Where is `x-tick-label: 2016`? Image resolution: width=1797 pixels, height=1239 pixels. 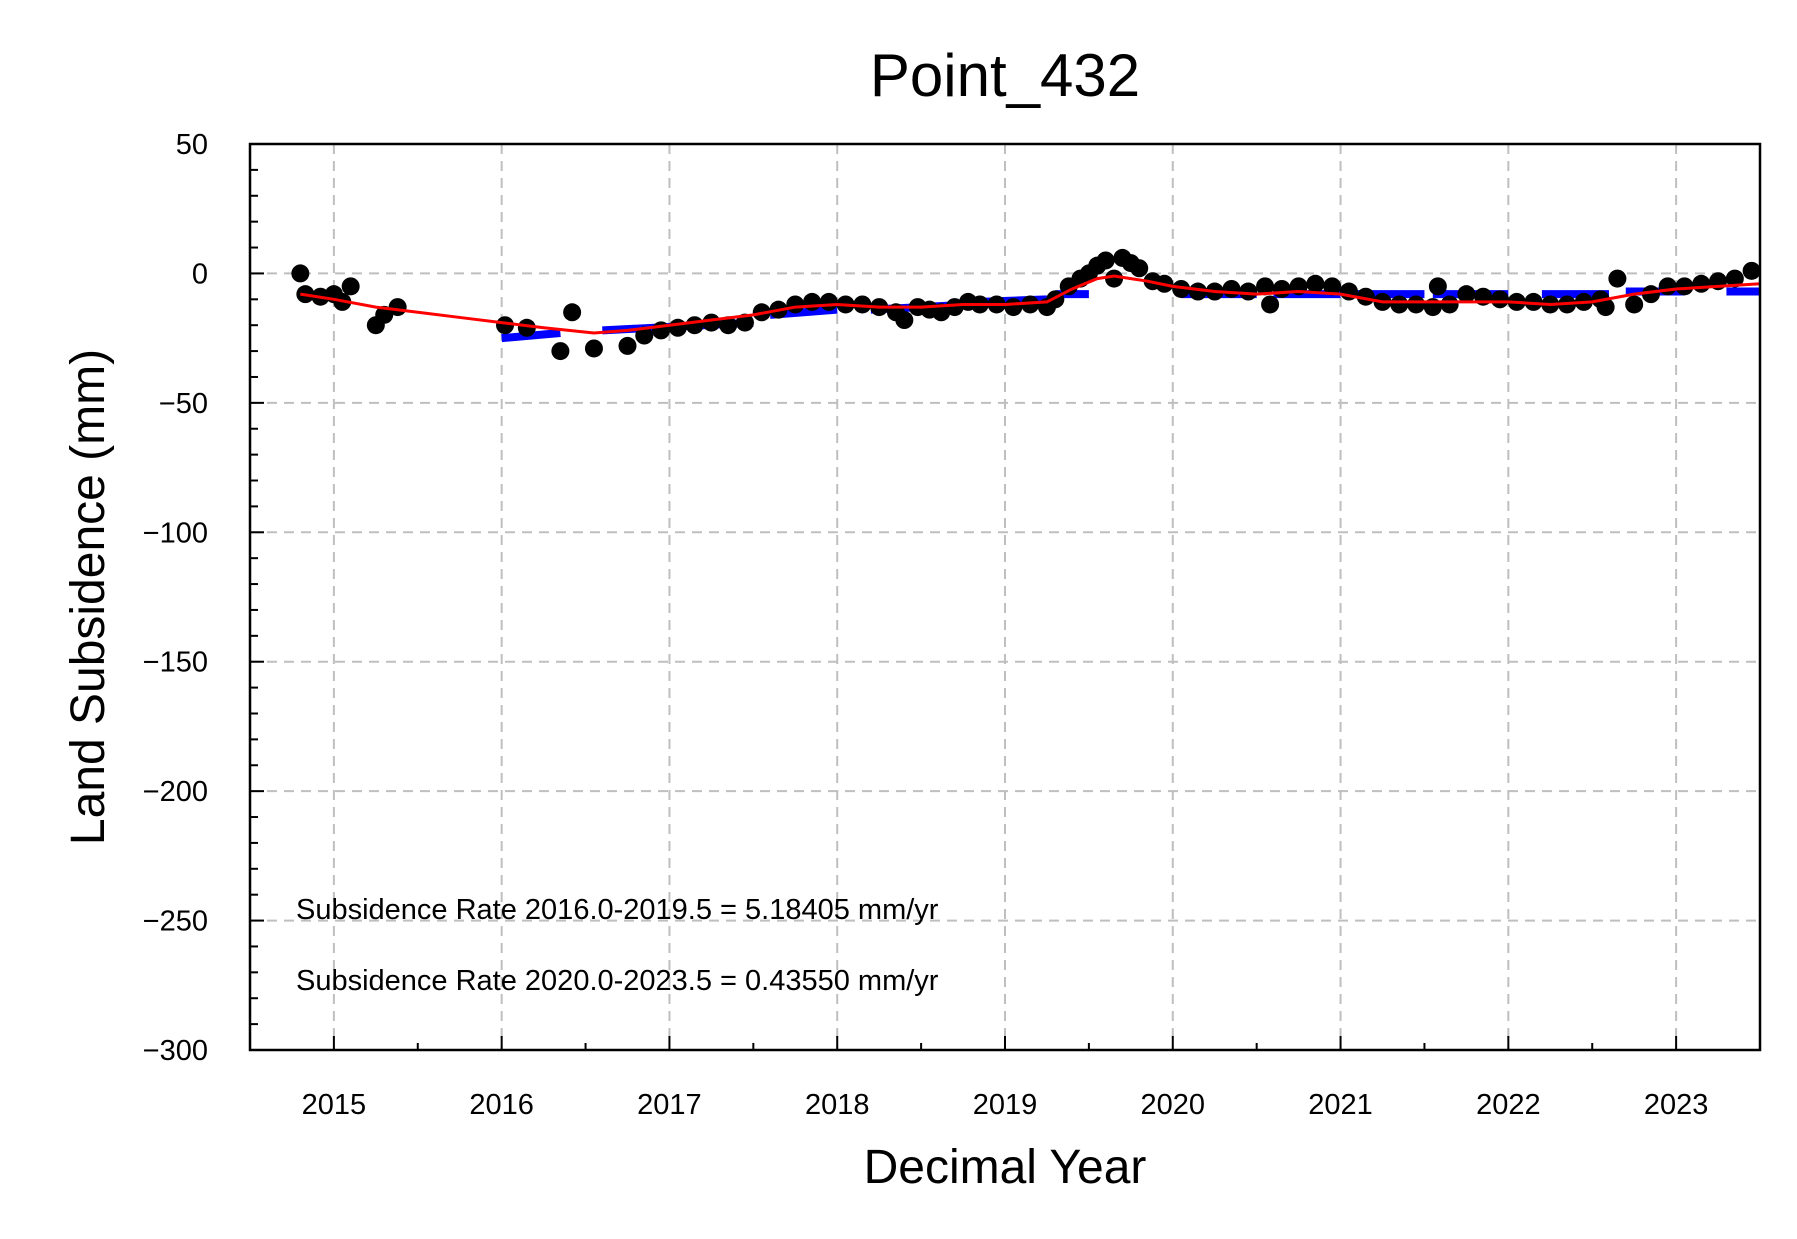
x-tick-label: 2016 is located at coordinates (501, 1105).